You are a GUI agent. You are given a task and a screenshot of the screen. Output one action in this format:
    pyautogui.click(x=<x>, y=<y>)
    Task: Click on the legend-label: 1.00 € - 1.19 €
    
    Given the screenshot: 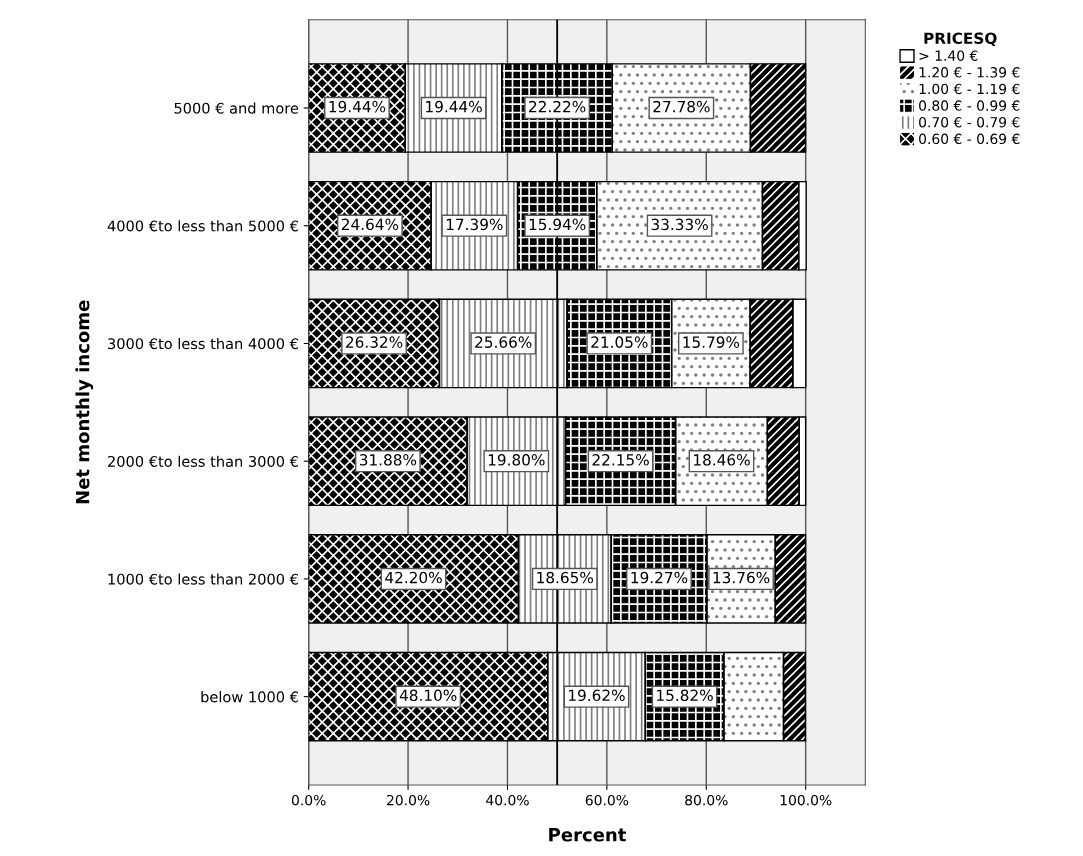 What is the action you would take?
    pyautogui.click(x=969, y=89)
    